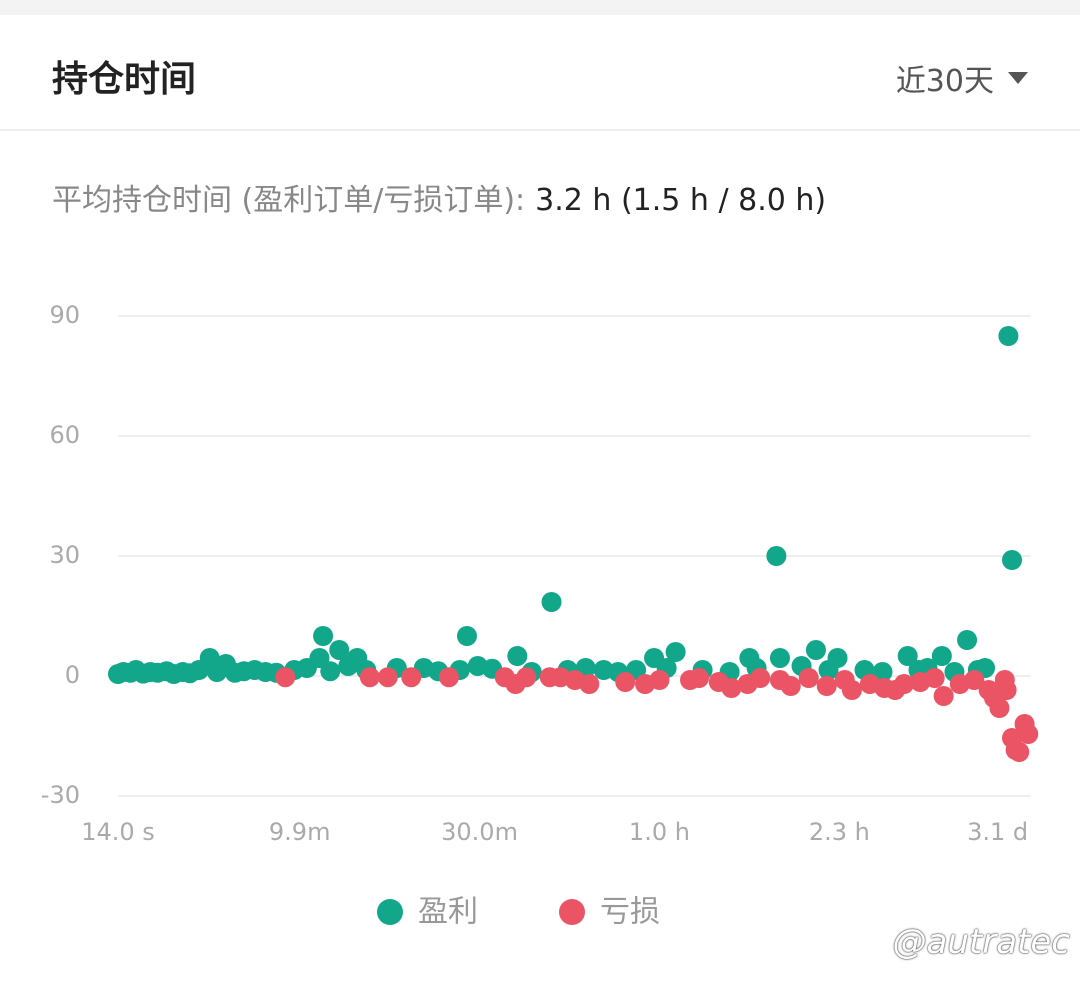  What do you see at coordinates (997, 832) in the screenshot?
I see `x-tick-label: 3.1 d` at bounding box center [997, 832].